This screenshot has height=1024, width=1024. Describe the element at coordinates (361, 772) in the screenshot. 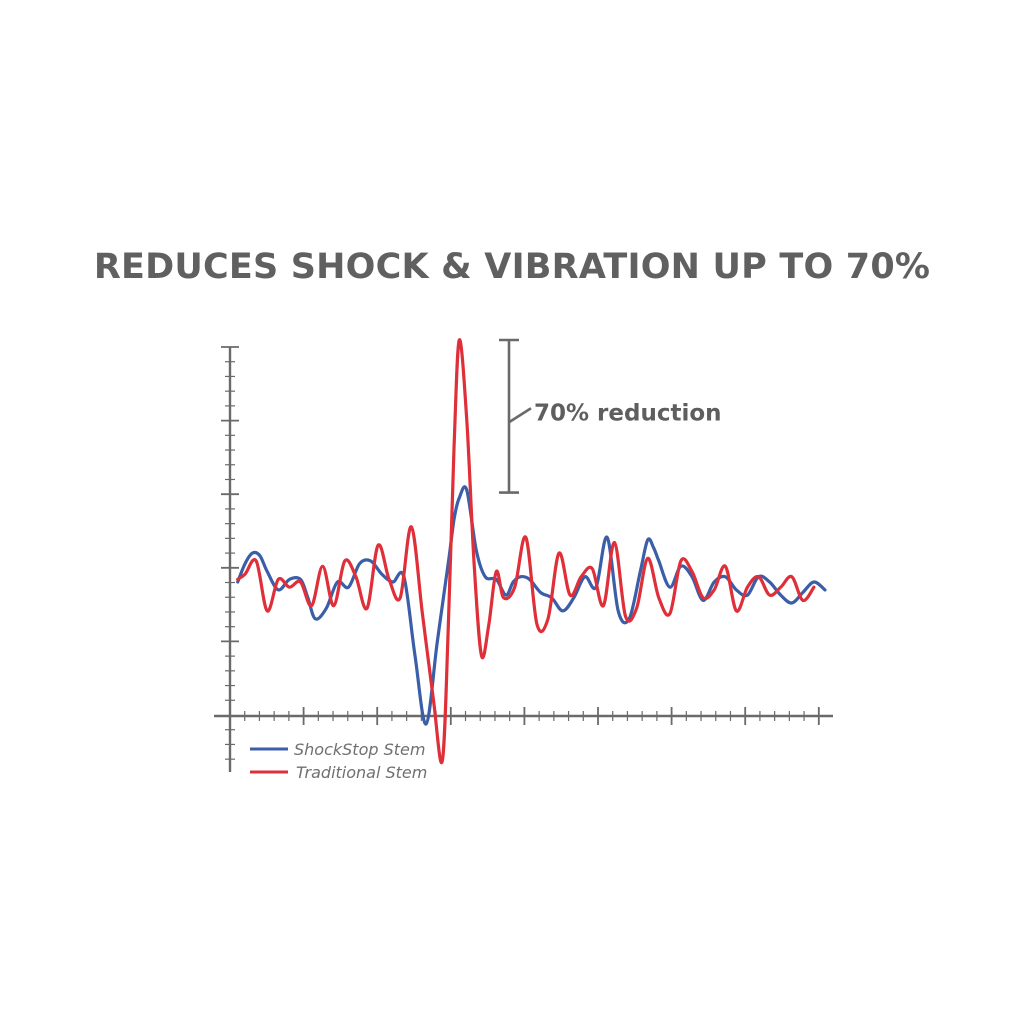

I see `legend-label-traditional: Traditional Stem` at that location.